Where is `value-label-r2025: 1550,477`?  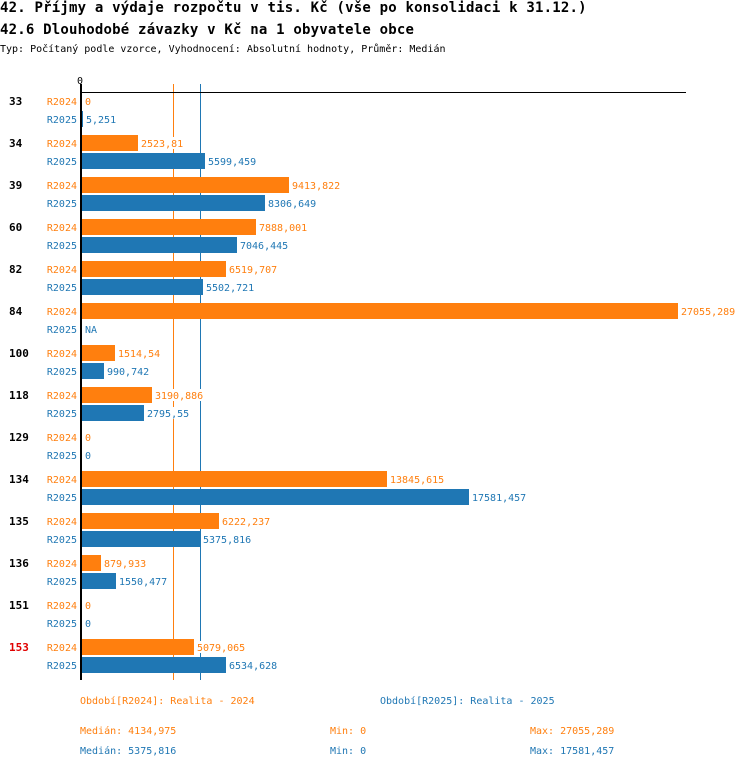
value-label-r2025: 1550,477 is located at coordinates (143, 582).